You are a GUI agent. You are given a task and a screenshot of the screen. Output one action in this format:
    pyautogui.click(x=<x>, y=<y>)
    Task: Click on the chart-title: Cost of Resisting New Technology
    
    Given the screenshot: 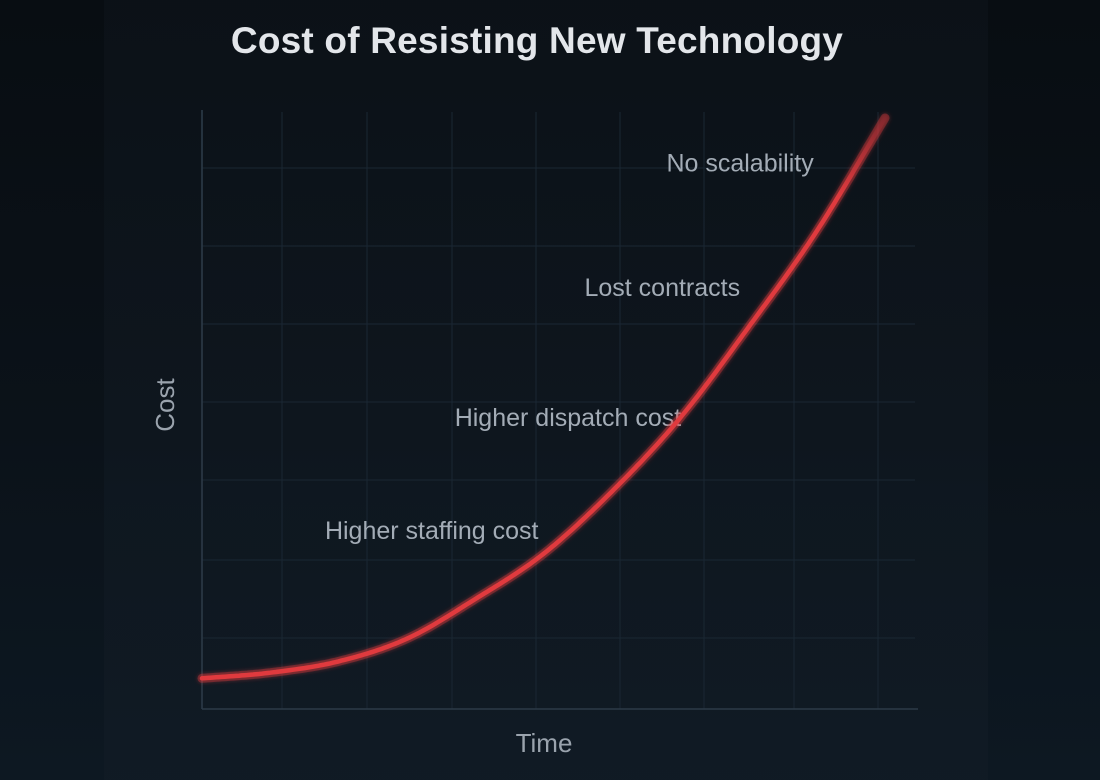 What is the action you would take?
    pyautogui.click(x=537, y=40)
    